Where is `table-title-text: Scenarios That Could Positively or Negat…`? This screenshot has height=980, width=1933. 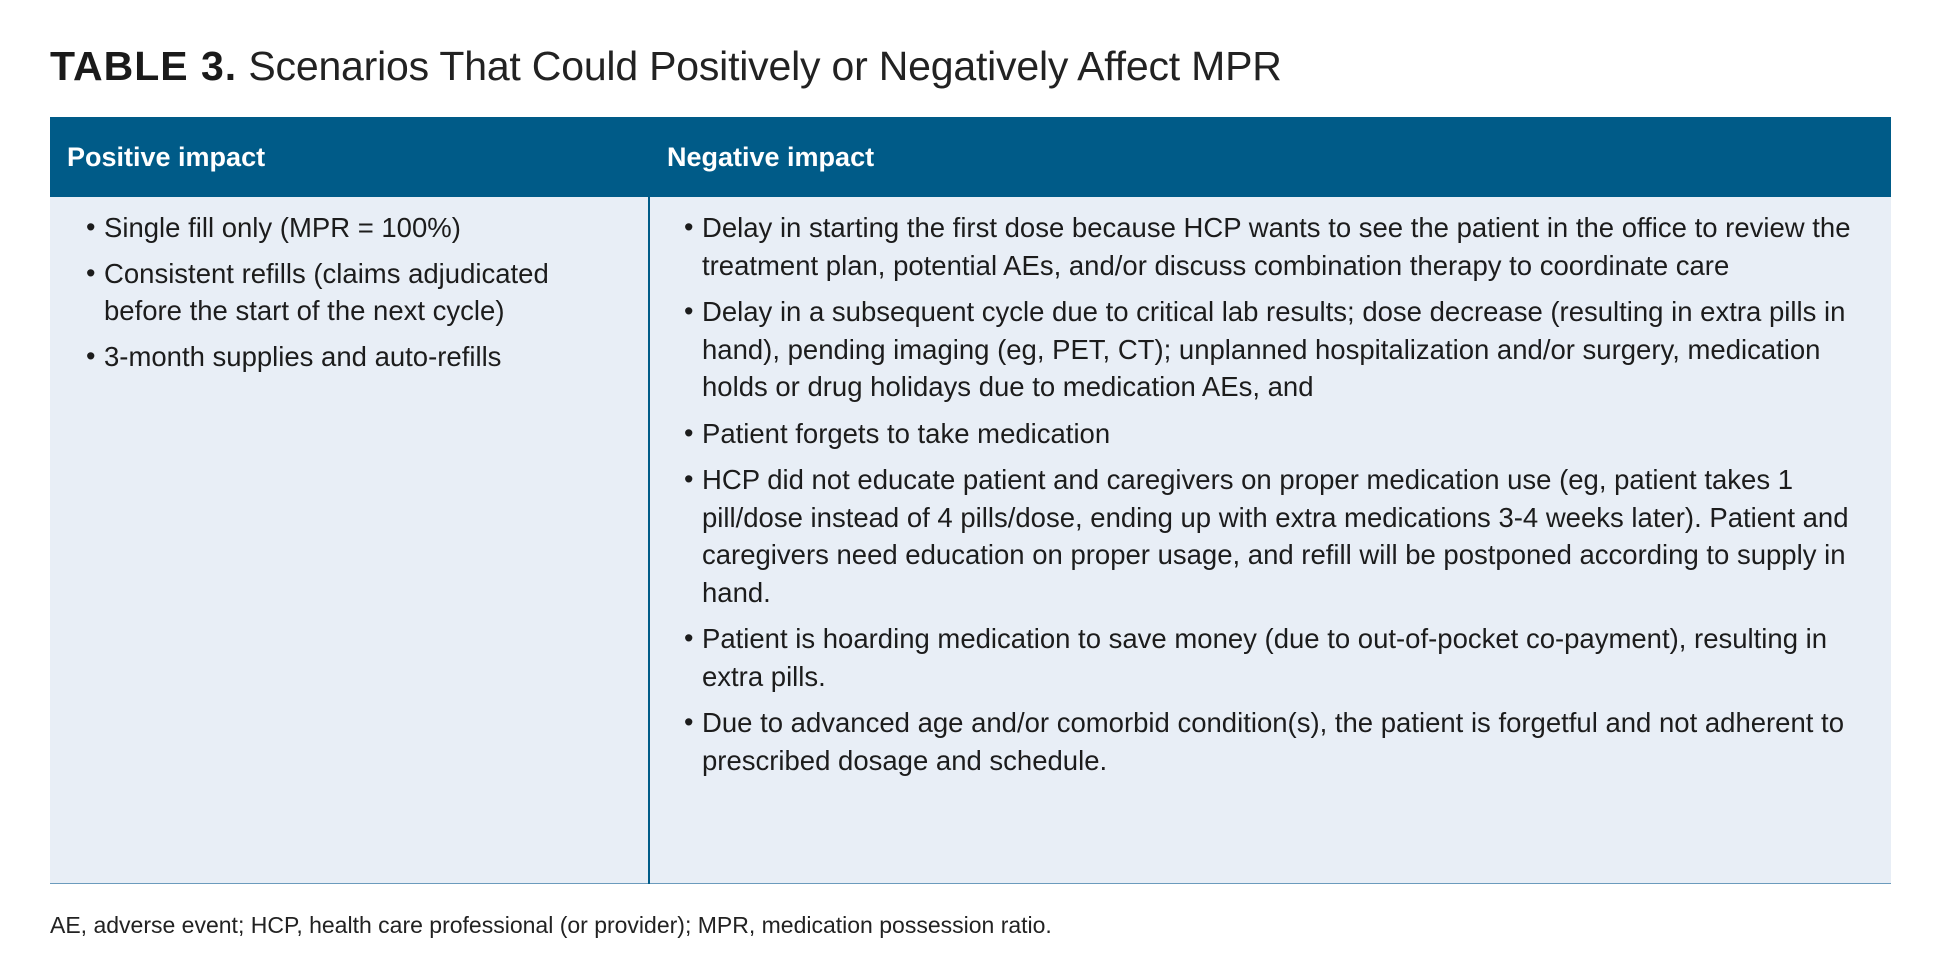
table-title-text: Scenarios That Could Positively or Negat… is located at coordinates (765, 66).